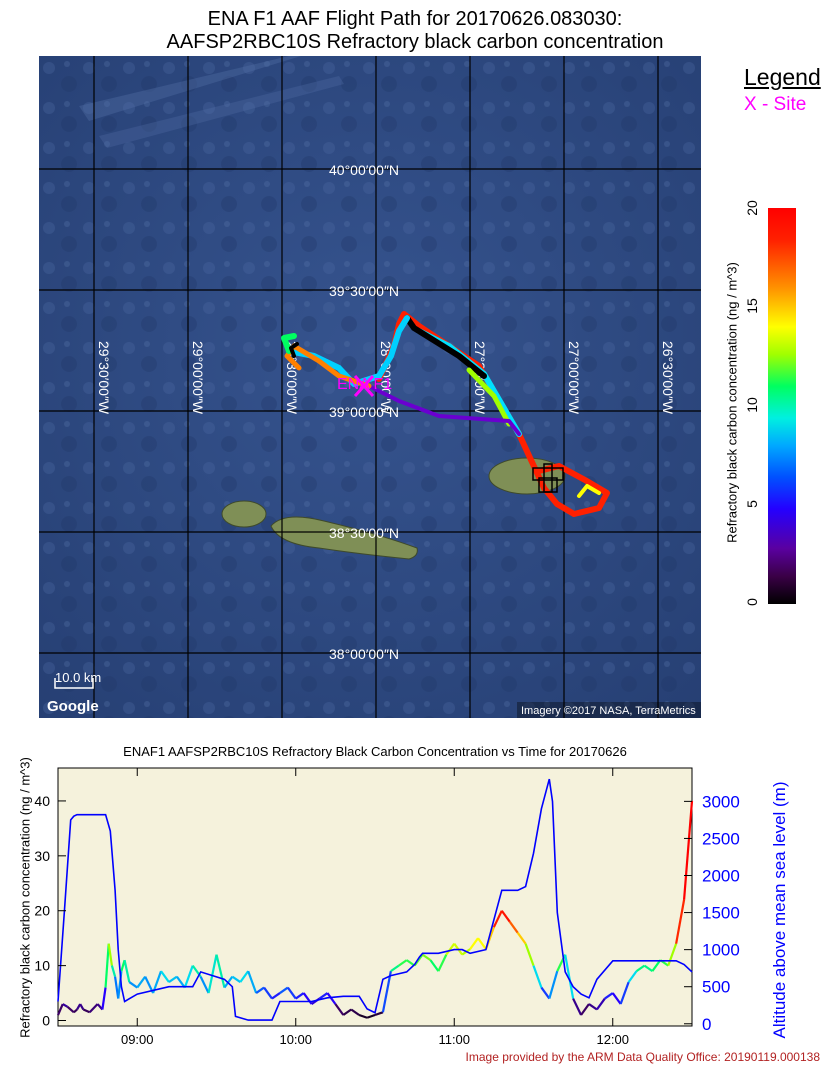 The height and width of the screenshot is (1090, 830). What do you see at coordinates (104, 378) in the screenshot?
I see `lon-label: 29°30′00″W` at bounding box center [104, 378].